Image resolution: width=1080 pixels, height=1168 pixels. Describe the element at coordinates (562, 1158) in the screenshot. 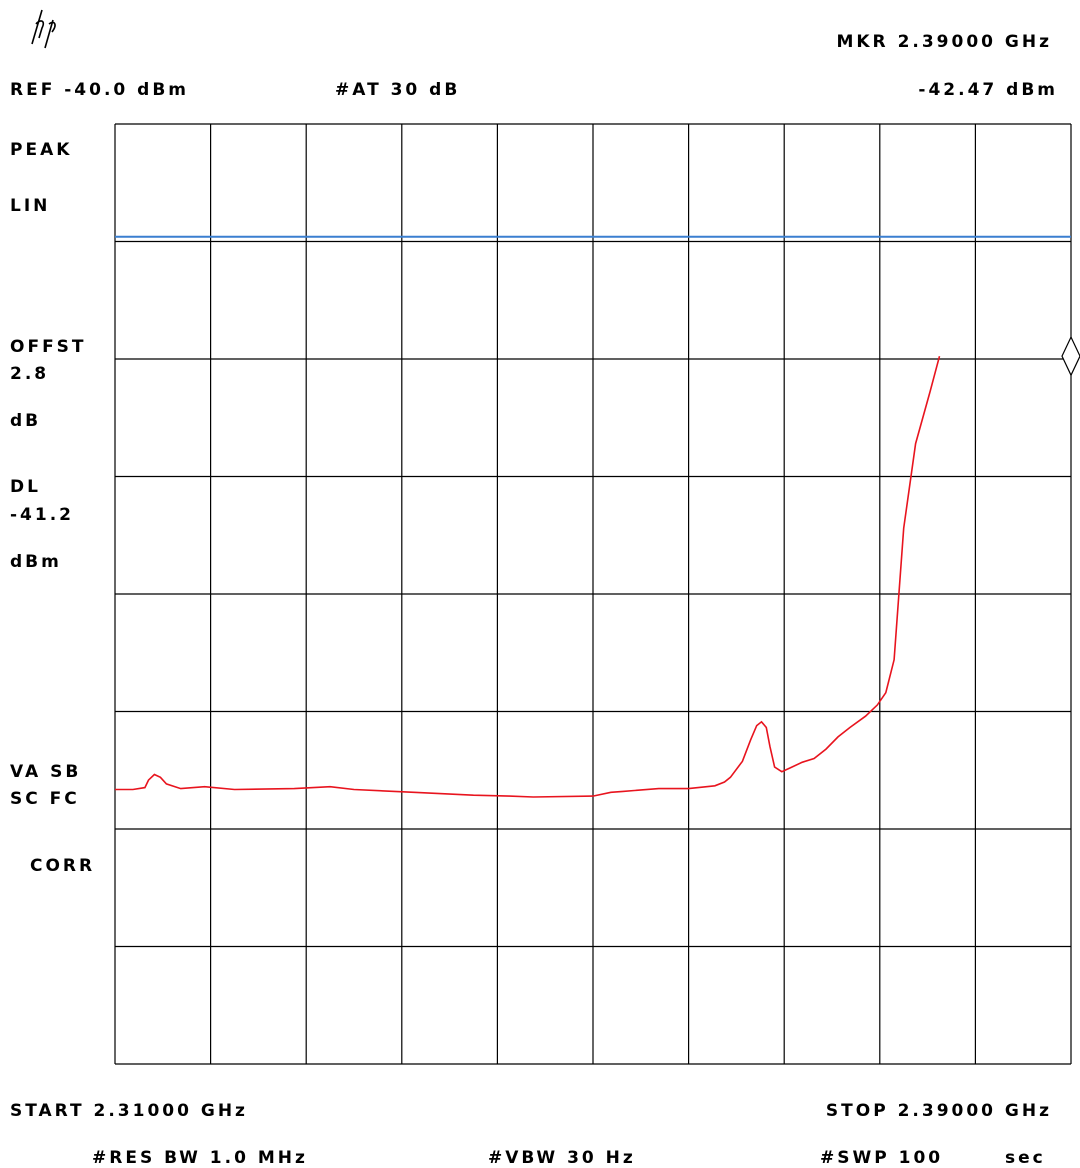

I see `video-bandwidth: #VBW 30 Hz` at that location.